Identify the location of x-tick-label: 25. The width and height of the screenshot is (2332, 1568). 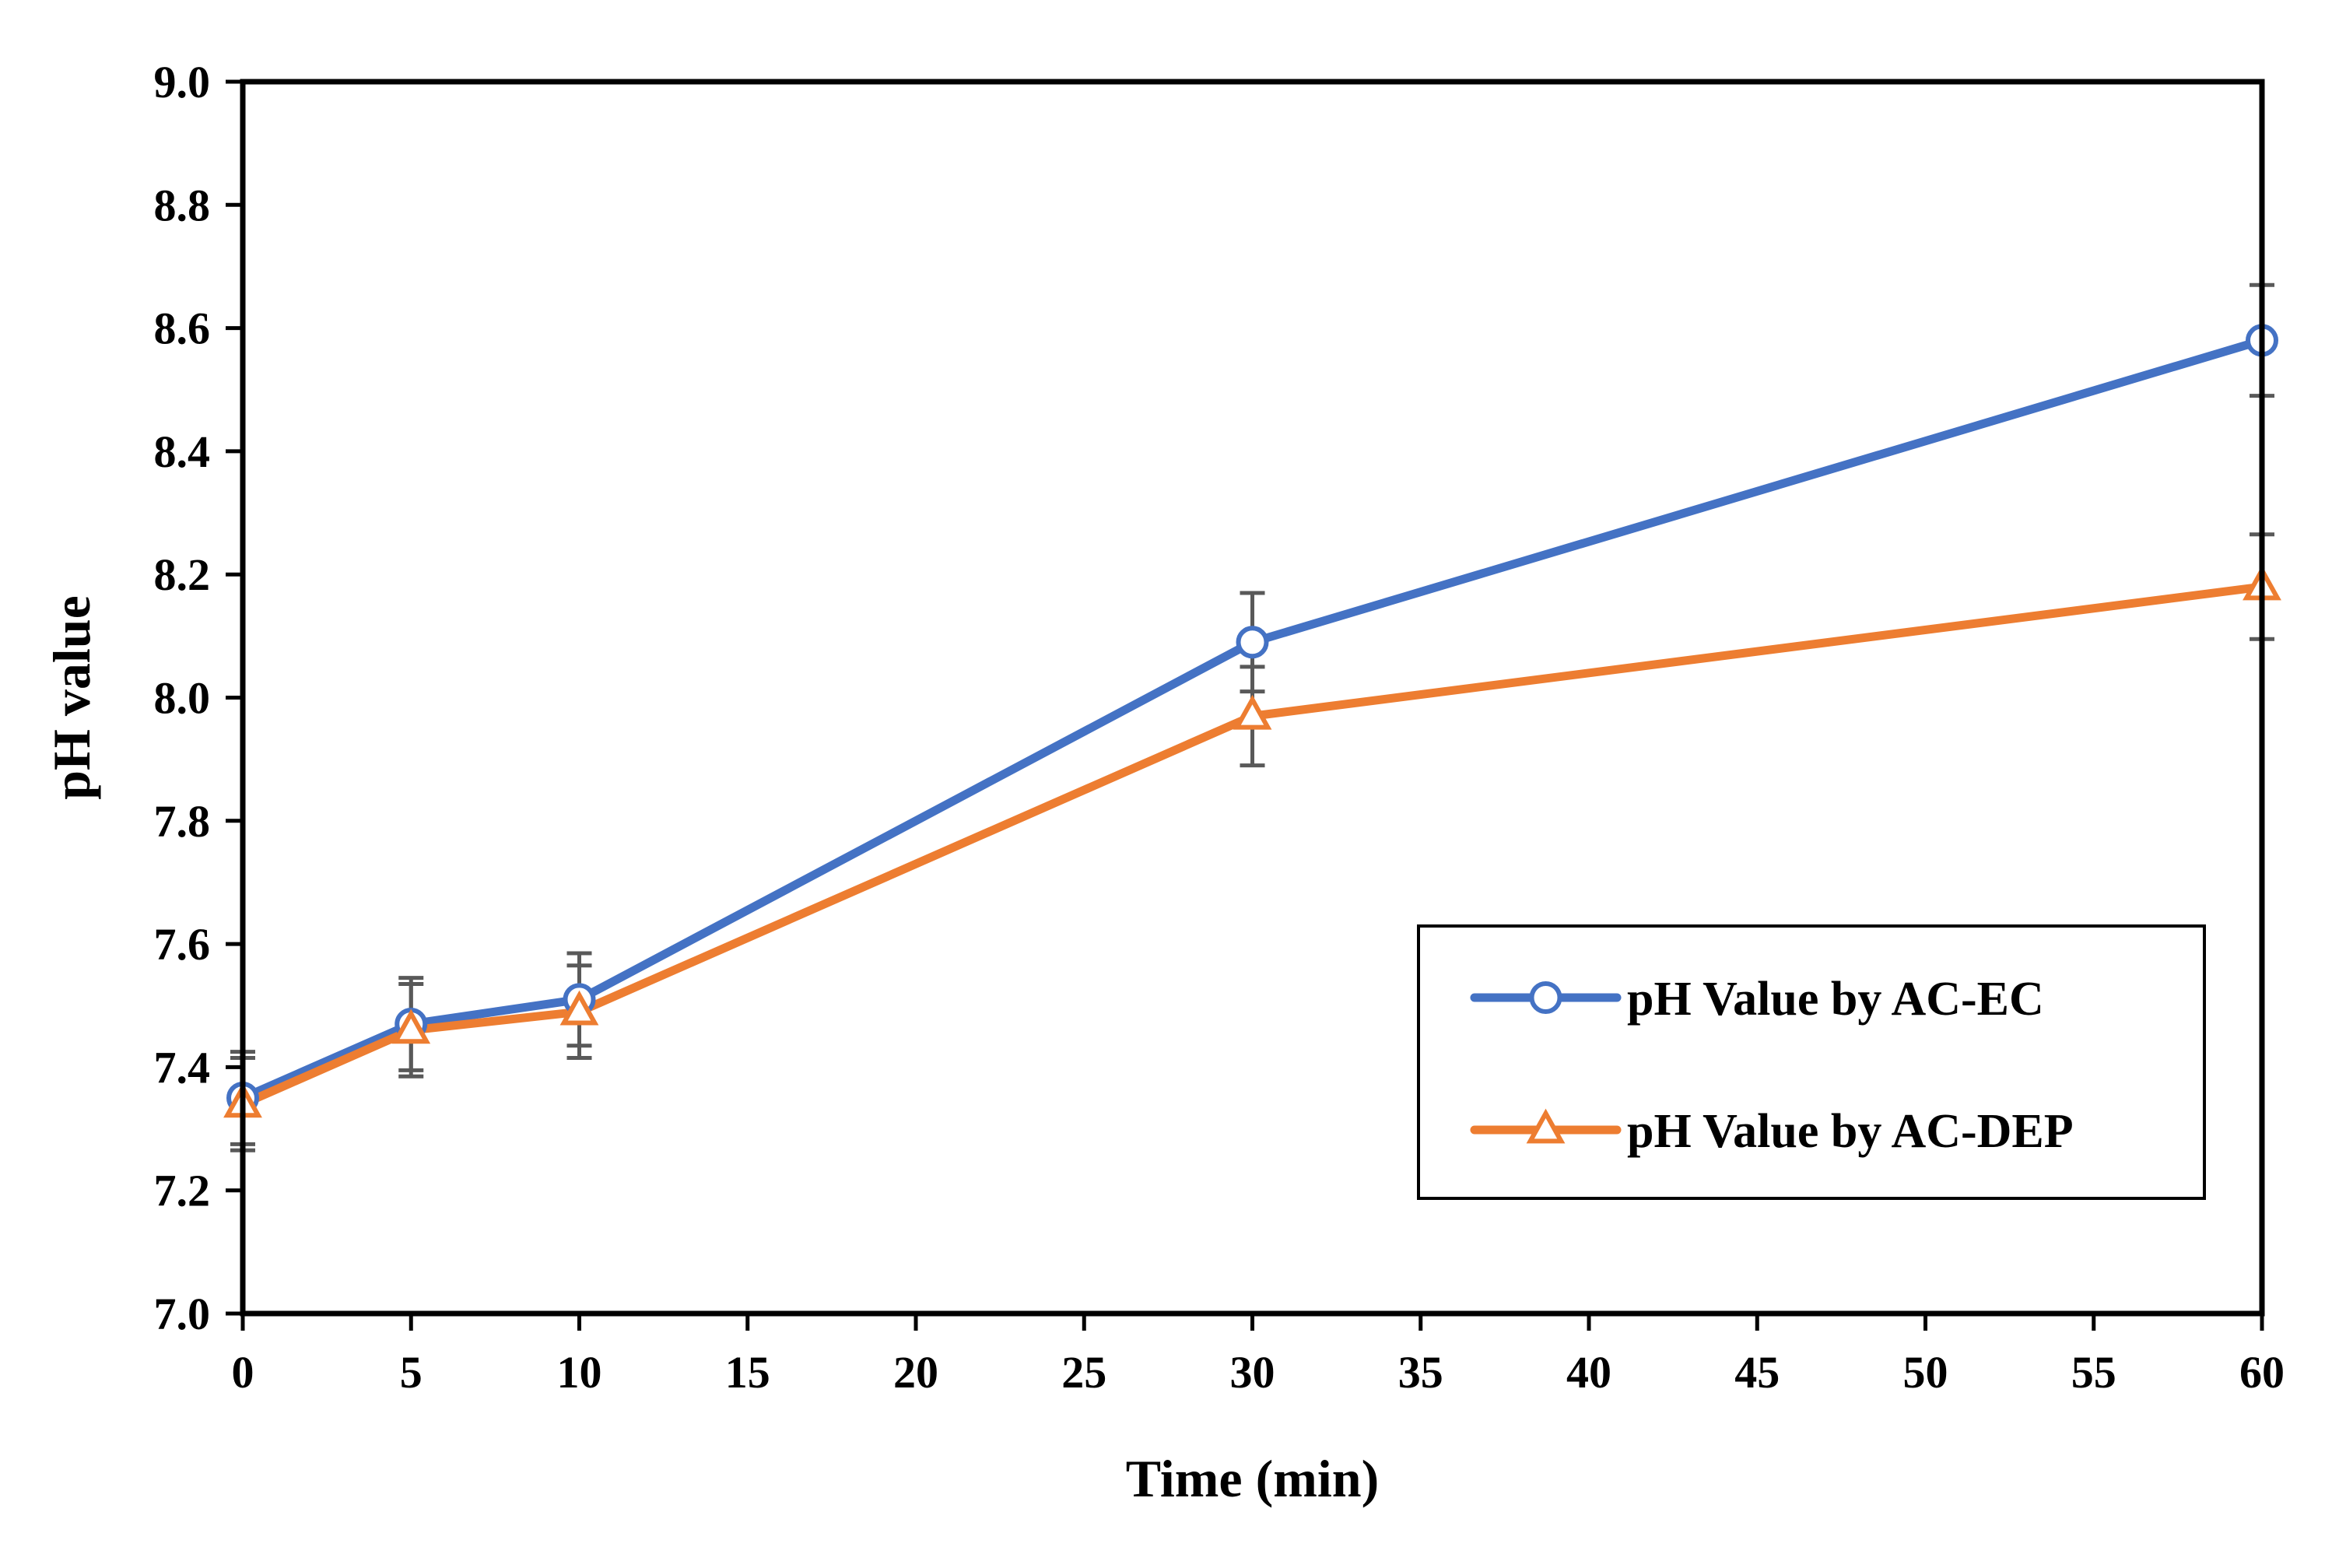
(1083, 1372).